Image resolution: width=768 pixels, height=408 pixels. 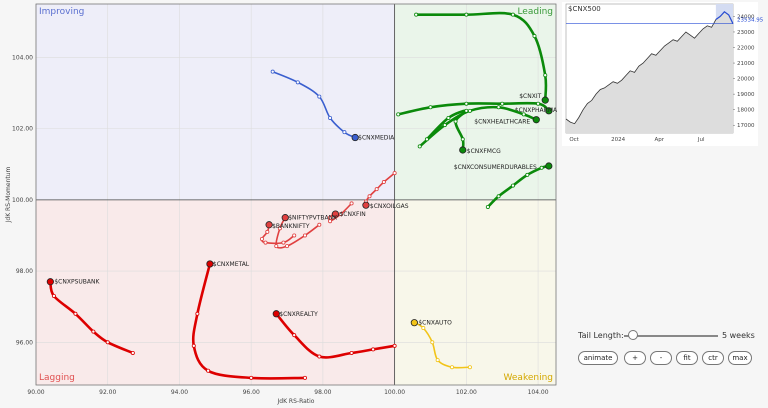 What do you see at coordinates (538, 392) in the screenshot?
I see `x-tick-label: 104.00` at bounding box center [538, 392].